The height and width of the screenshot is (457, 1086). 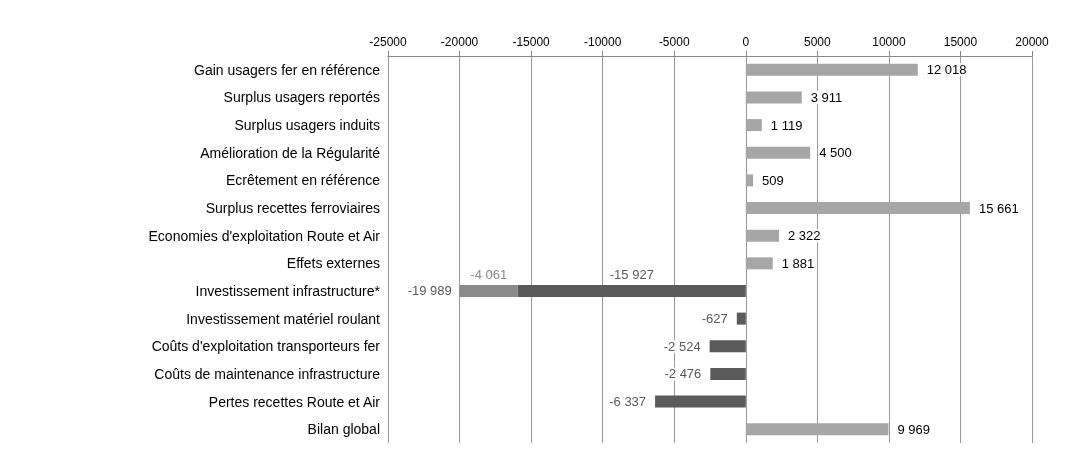 I want to click on y-tick-label: Amélioration de la Régularité, so click(x=290, y=152).